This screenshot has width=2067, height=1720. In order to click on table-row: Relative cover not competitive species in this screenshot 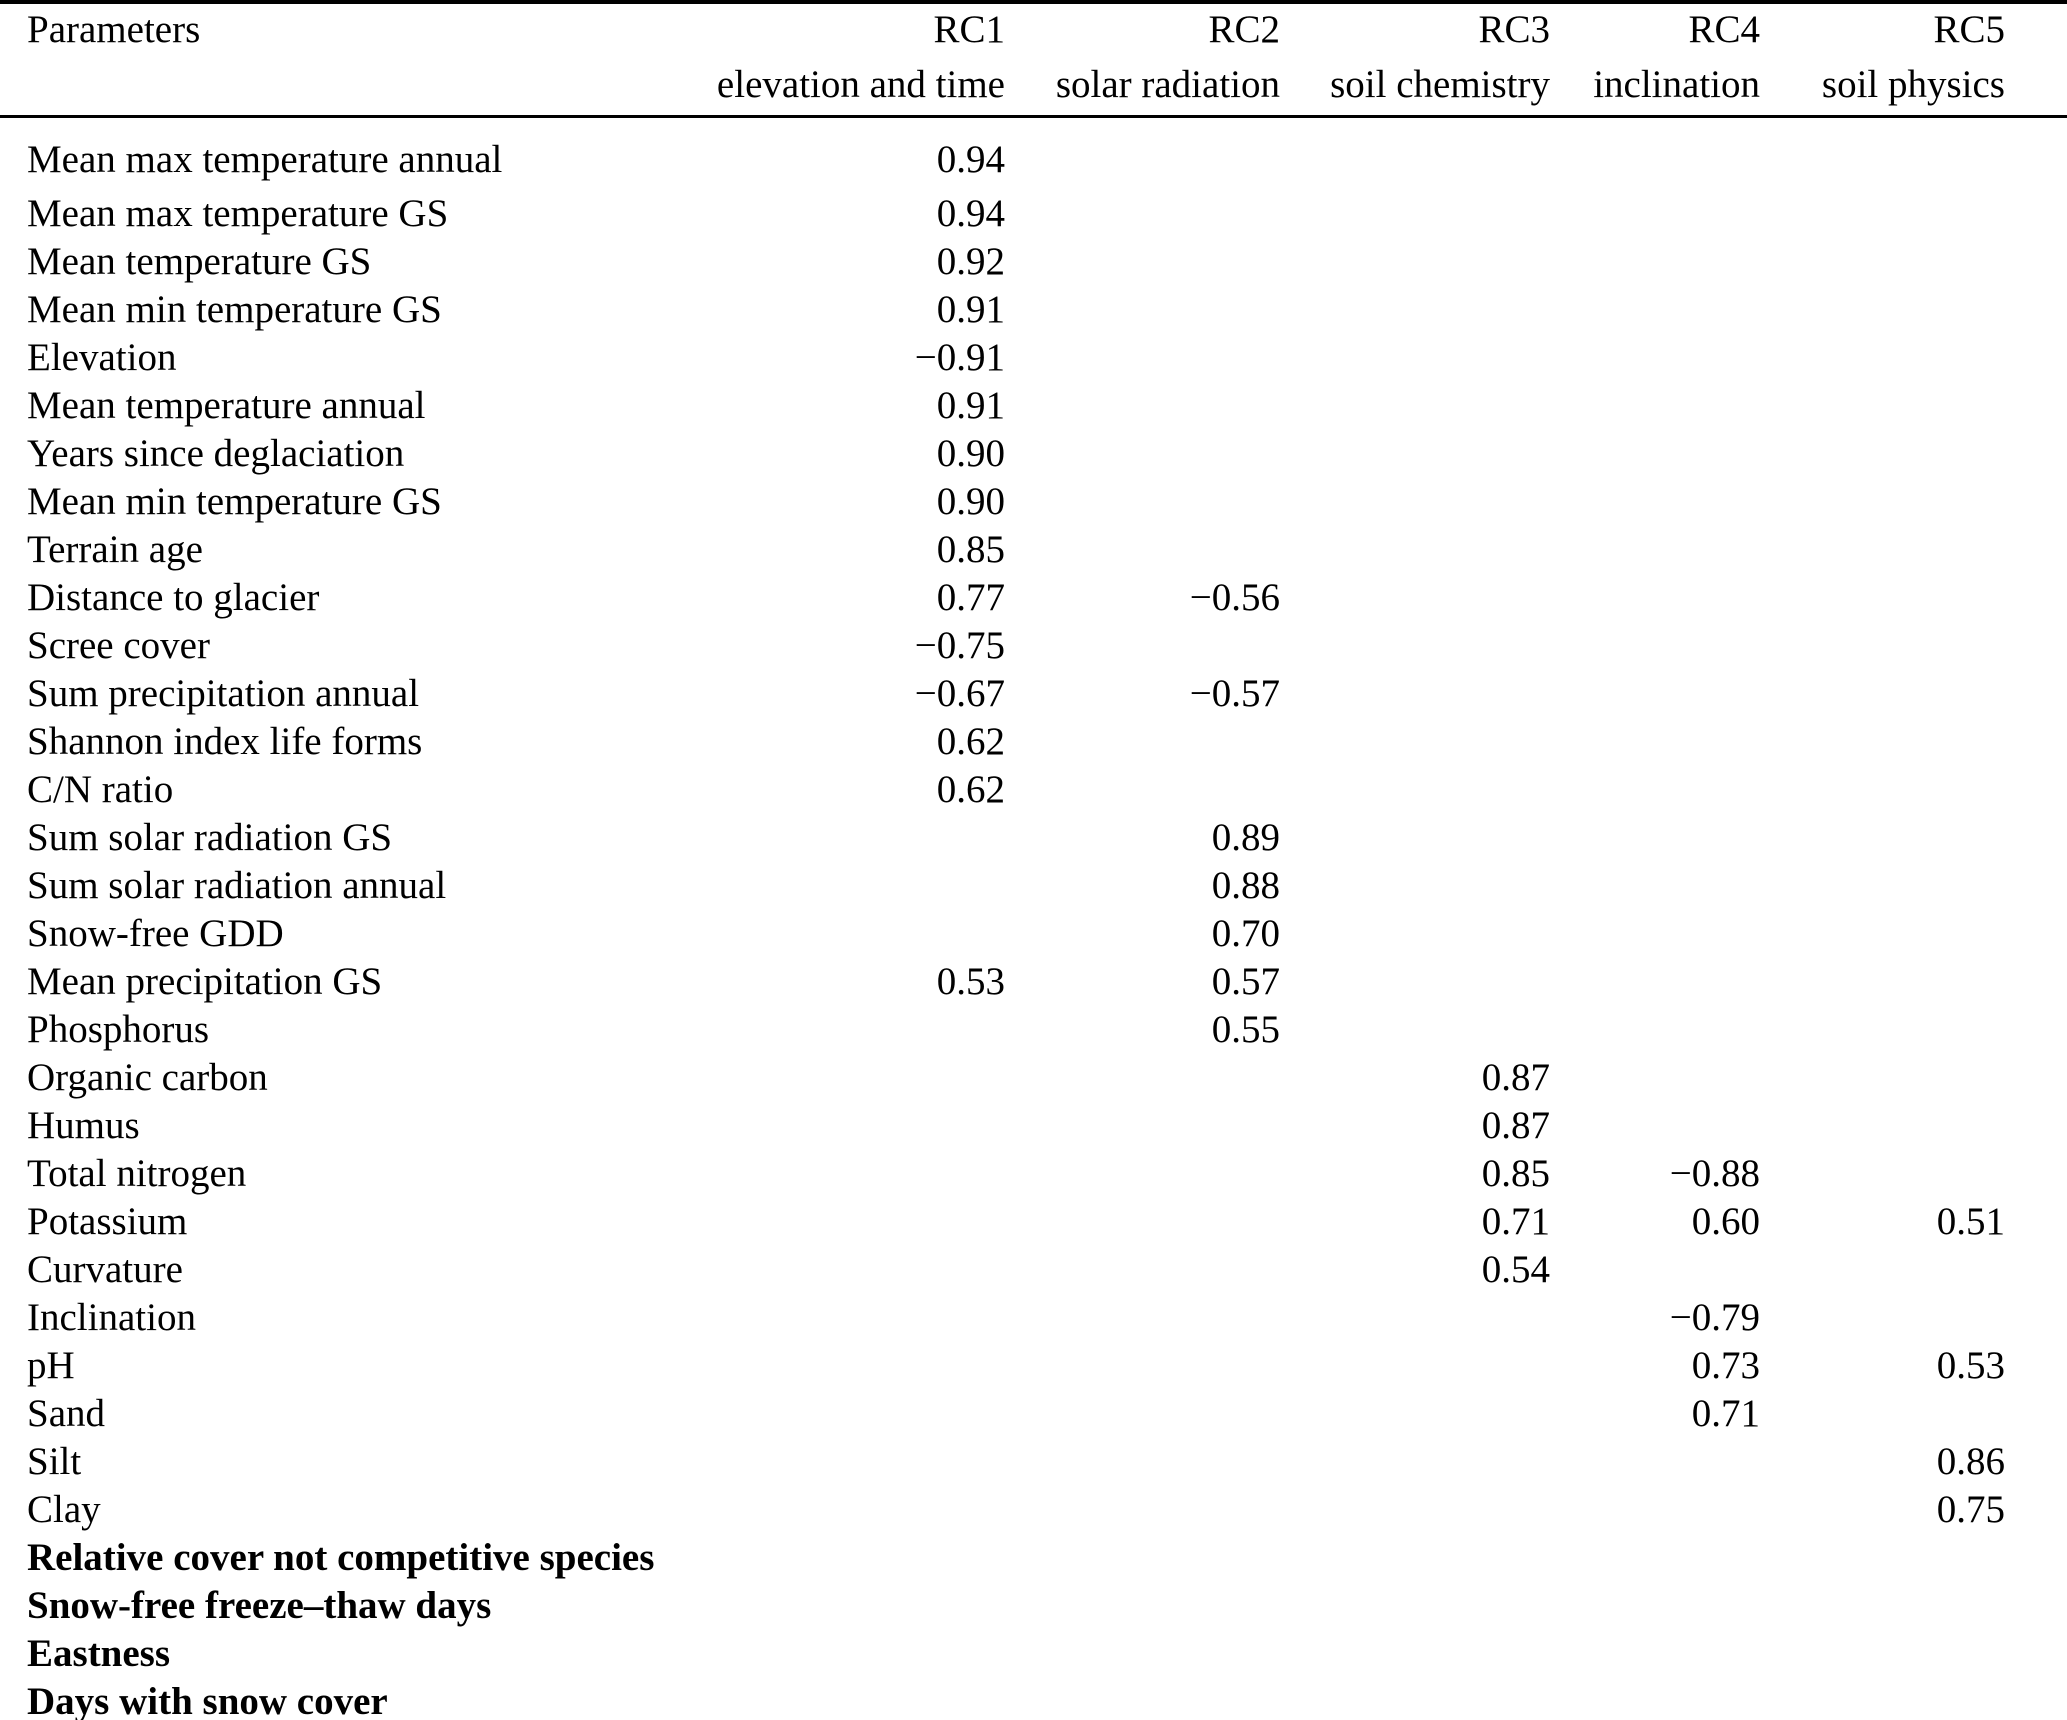, I will do `click(1033, 1558)`.